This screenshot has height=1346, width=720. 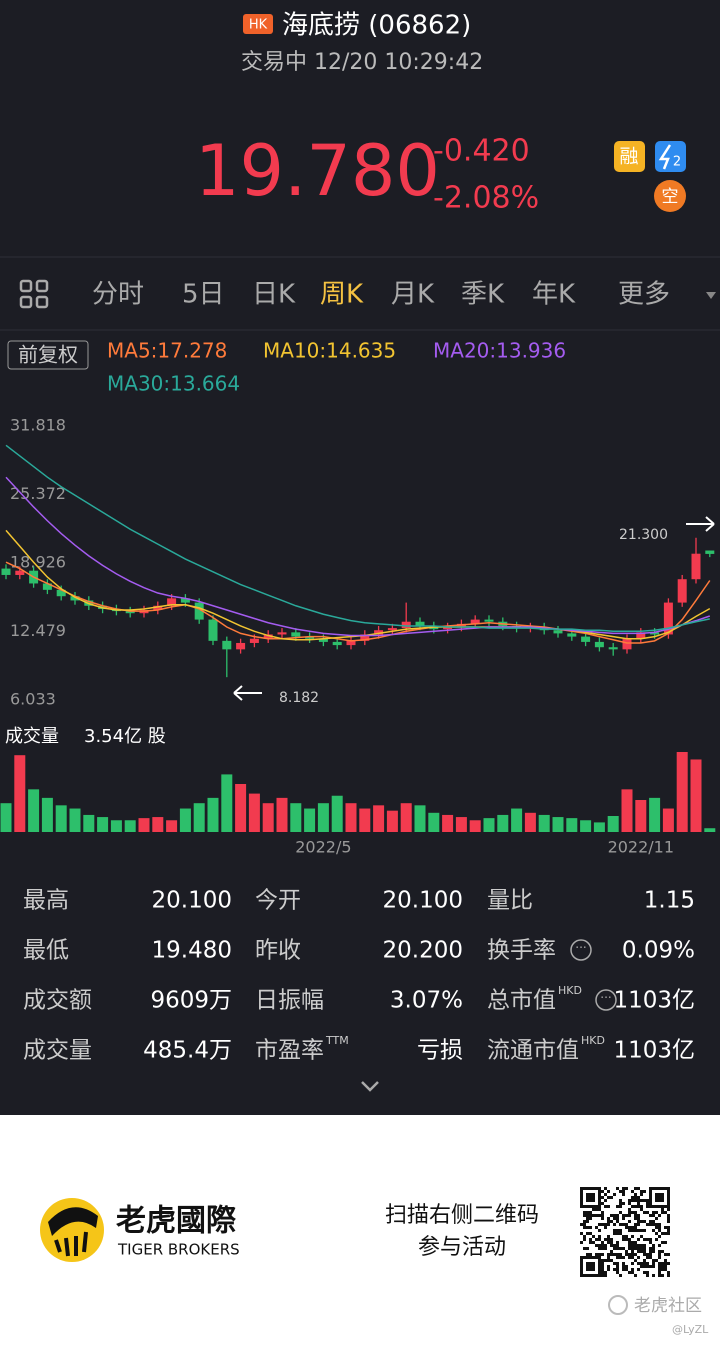 I want to click on stat-value: 1.15, so click(x=669, y=901).